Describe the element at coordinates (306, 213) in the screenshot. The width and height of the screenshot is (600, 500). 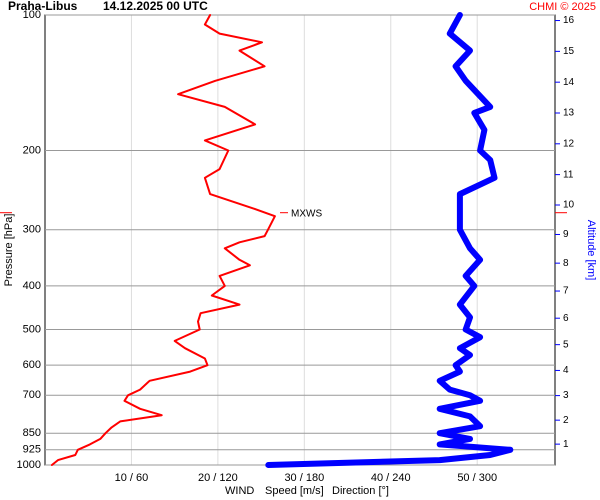
I see `annotation: MXWS` at that location.